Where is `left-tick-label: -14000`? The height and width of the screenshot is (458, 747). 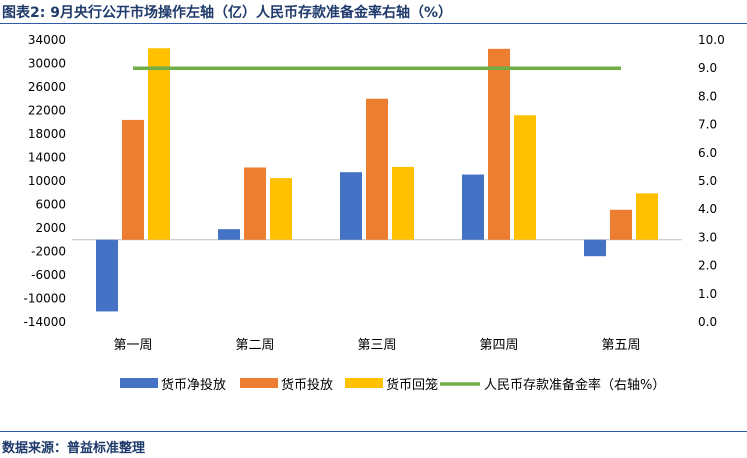
left-tick-label: -14000 is located at coordinates (44, 322).